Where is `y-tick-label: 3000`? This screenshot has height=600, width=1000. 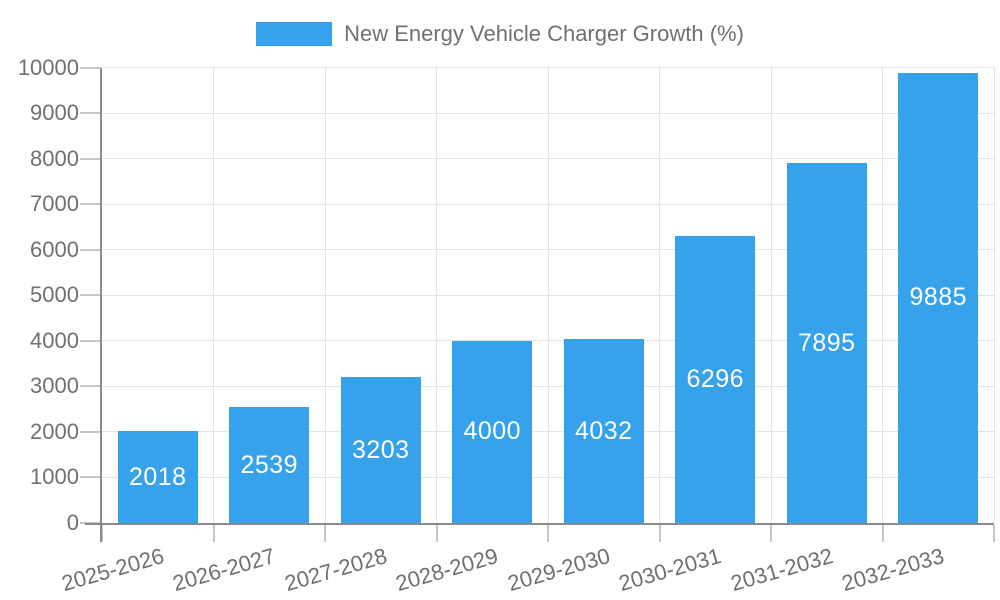
y-tick-label: 3000 is located at coordinates (54, 386).